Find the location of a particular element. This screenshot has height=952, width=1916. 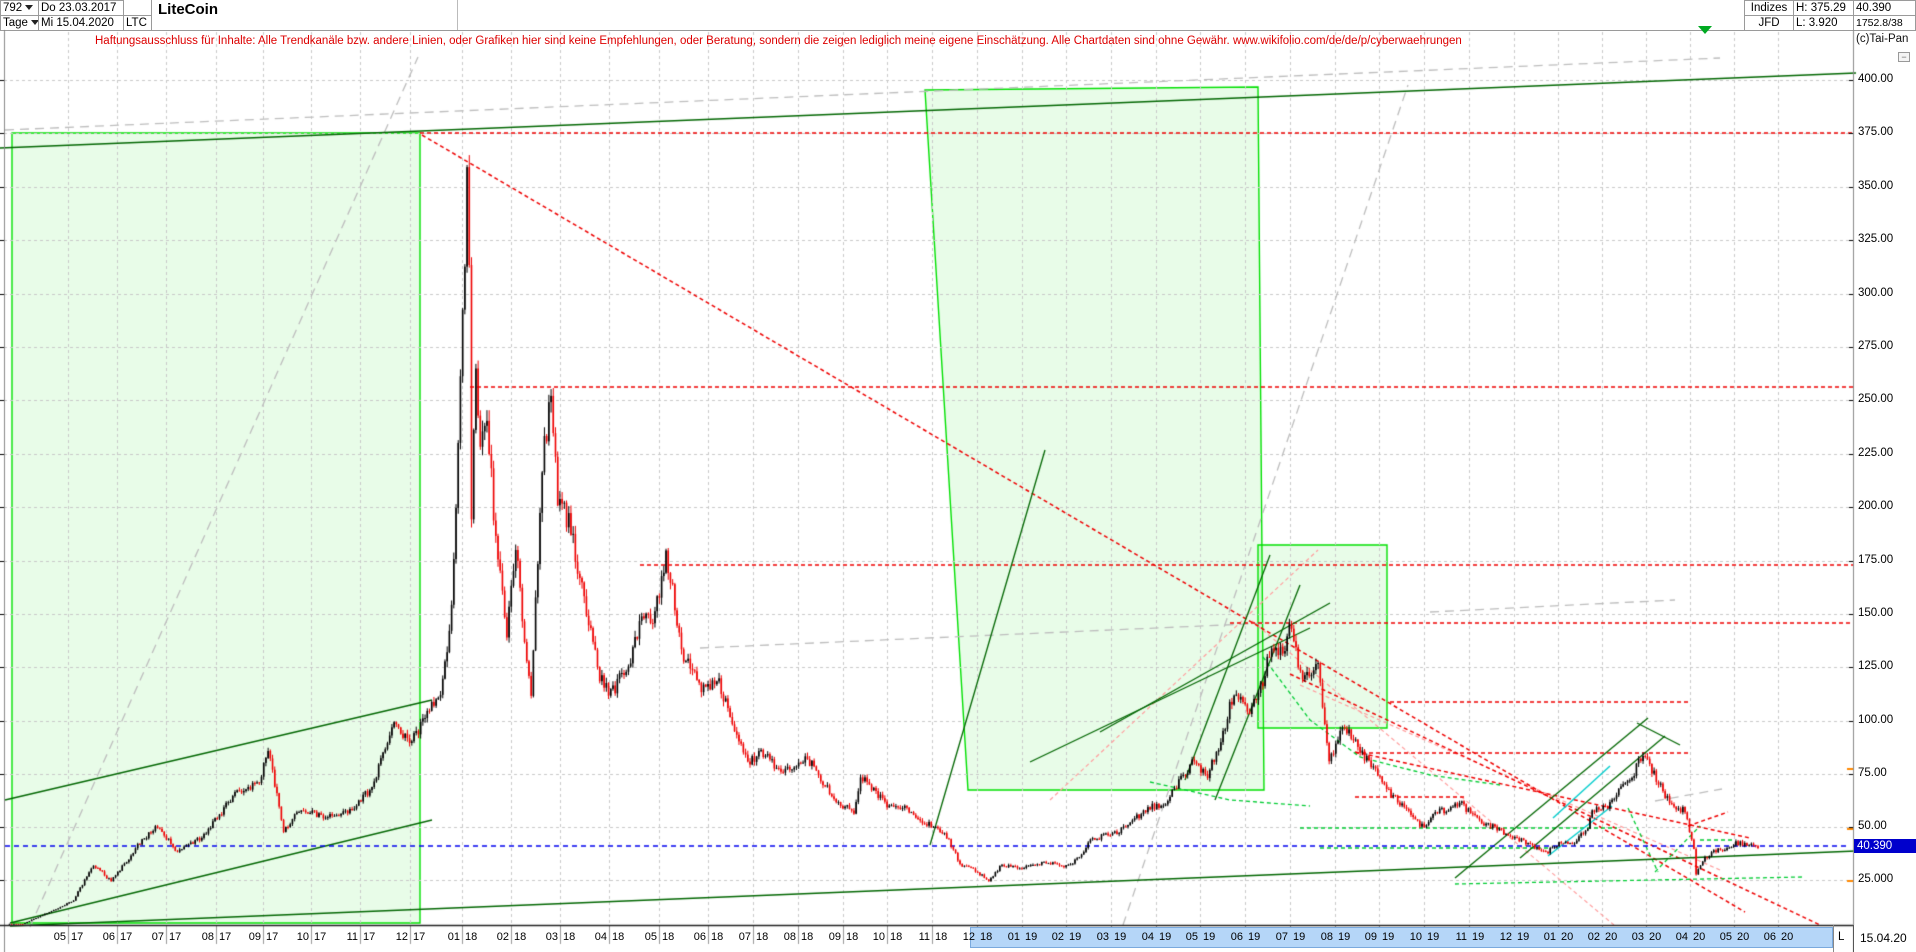

y-axis-label: 275.00 is located at coordinates (1876, 346).